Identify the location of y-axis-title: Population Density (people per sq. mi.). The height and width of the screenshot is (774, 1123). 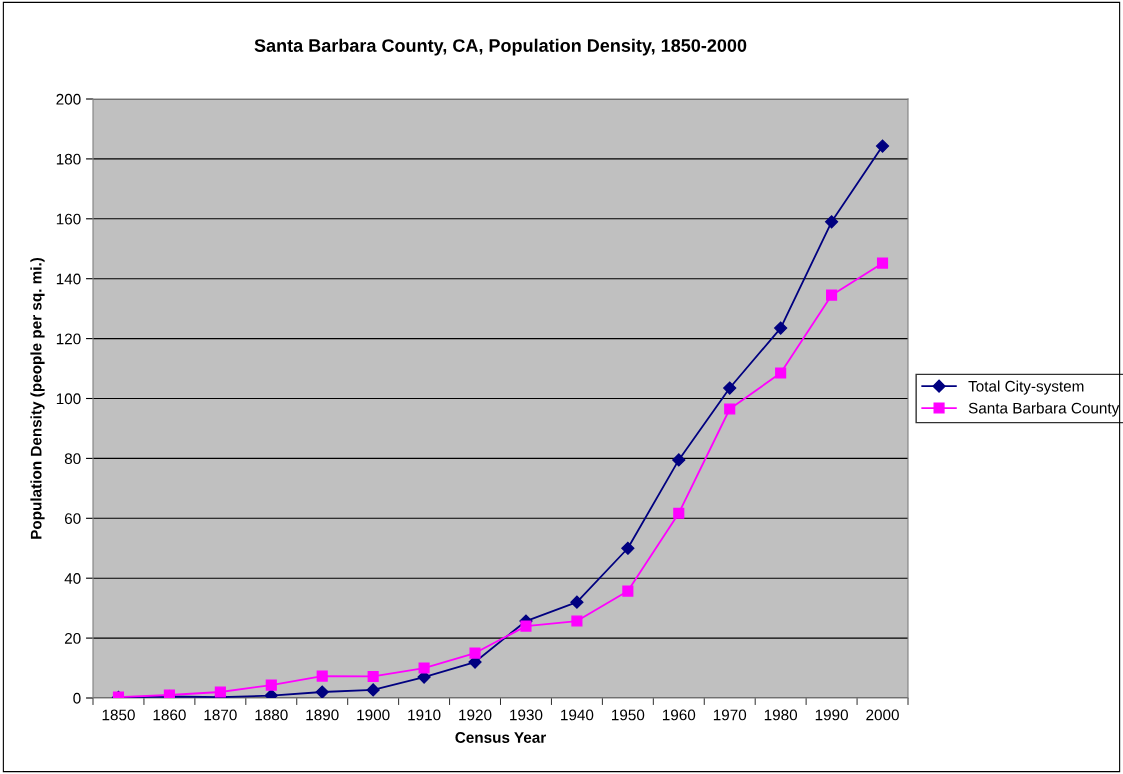
(37, 398).